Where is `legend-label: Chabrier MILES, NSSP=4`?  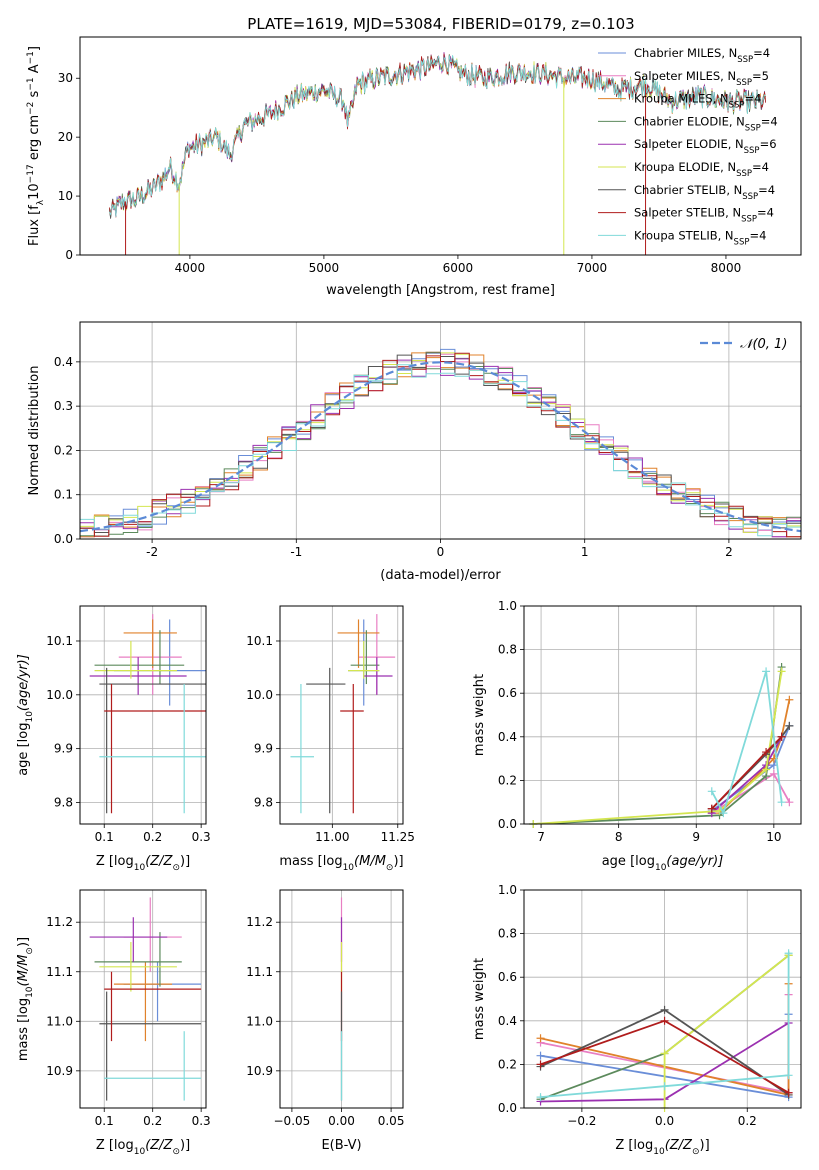 legend-label: Chabrier MILES, NSSP=4 is located at coordinates (702, 55).